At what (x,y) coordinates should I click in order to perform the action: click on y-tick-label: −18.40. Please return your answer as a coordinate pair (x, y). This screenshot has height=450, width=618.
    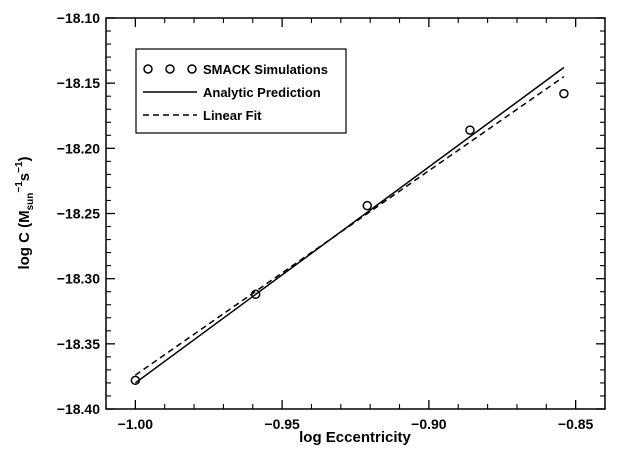
    Looking at the image, I should click on (78, 409).